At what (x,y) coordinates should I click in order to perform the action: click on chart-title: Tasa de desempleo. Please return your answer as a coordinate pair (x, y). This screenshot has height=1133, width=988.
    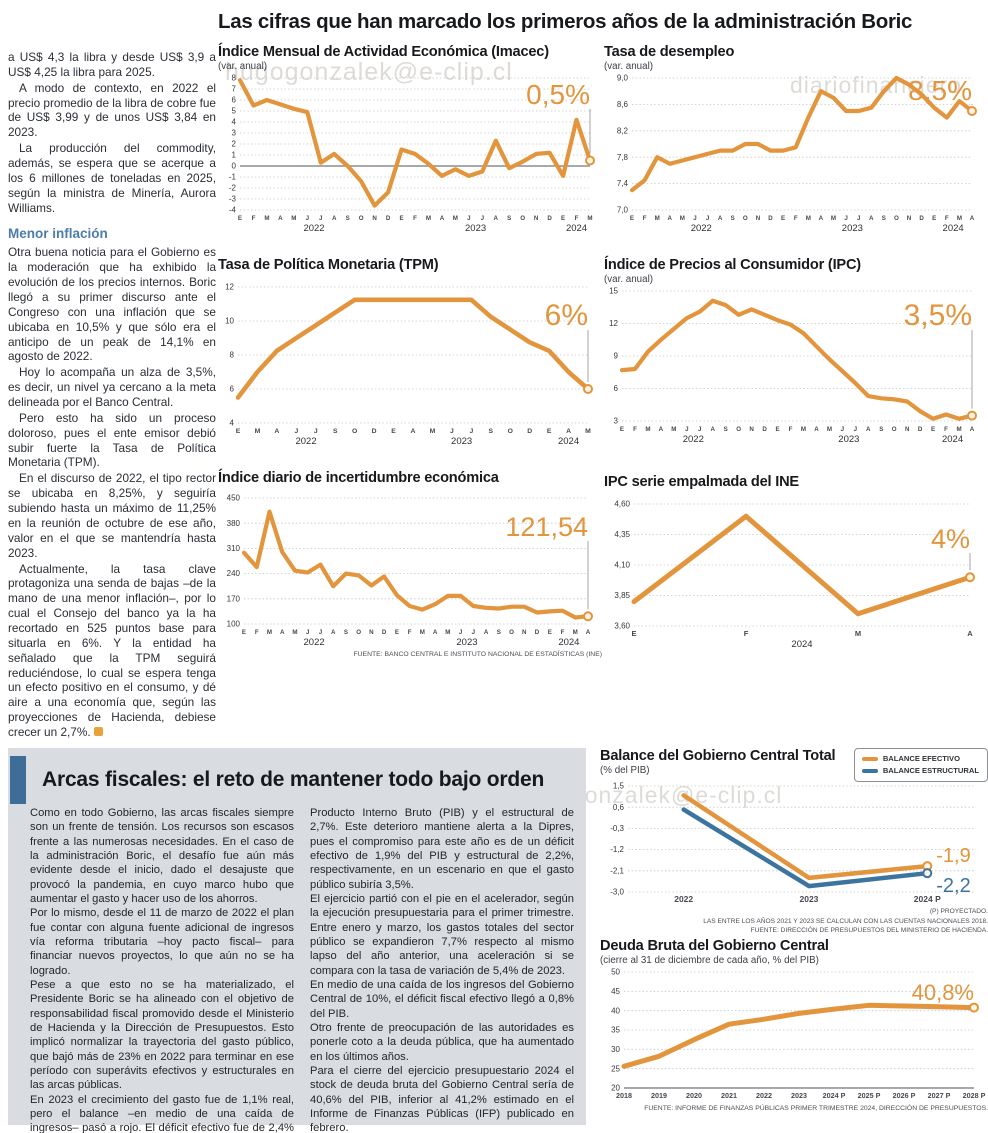
    Looking at the image, I should click on (669, 52).